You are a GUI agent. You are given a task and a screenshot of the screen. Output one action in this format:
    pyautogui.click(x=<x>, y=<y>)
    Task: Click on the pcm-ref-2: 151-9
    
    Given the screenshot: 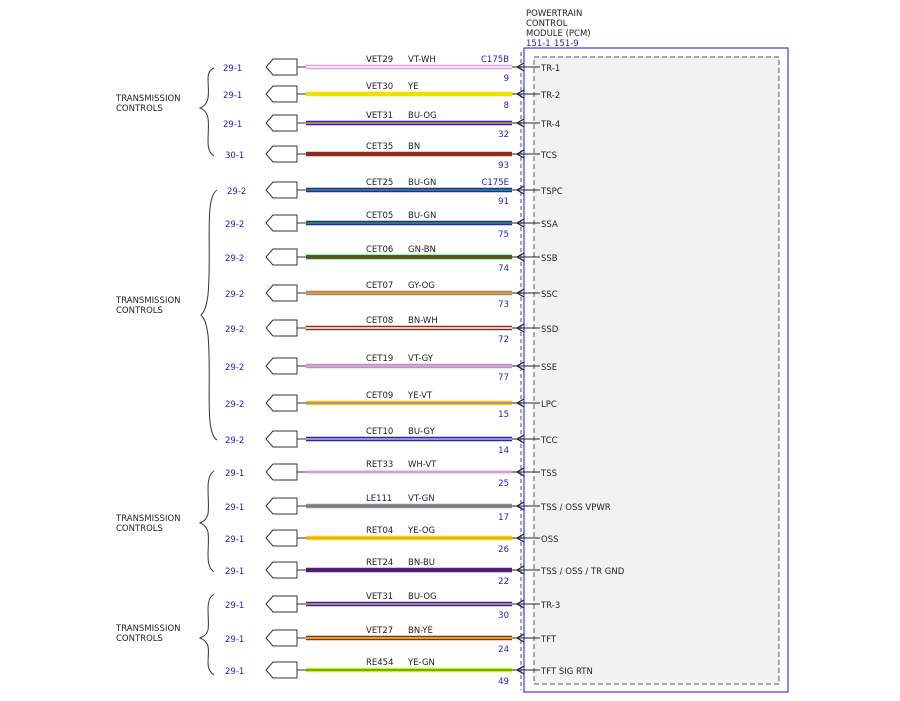 What is the action you would take?
    pyautogui.click(x=566, y=44)
    